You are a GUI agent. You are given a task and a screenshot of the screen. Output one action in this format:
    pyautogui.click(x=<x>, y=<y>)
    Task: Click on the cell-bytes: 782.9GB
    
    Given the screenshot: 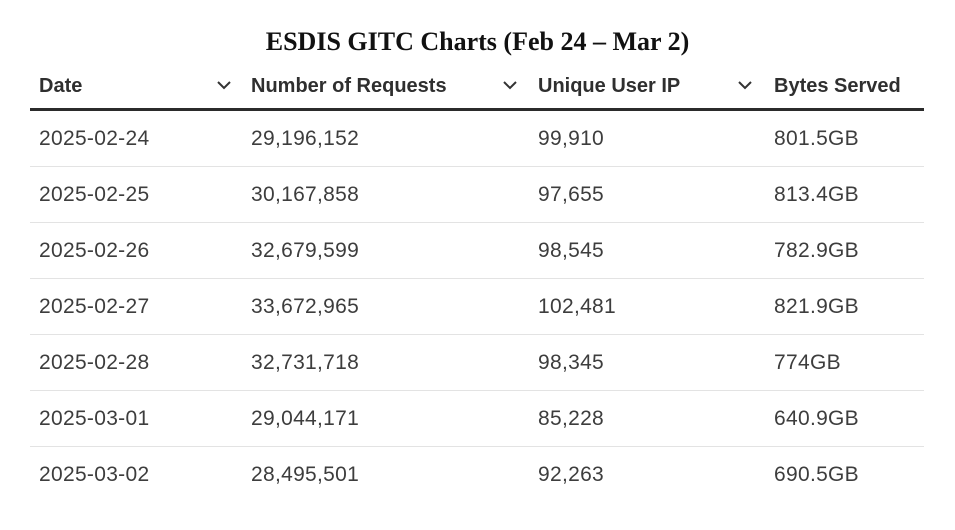 What is the action you would take?
    pyautogui.click(x=816, y=250)
    